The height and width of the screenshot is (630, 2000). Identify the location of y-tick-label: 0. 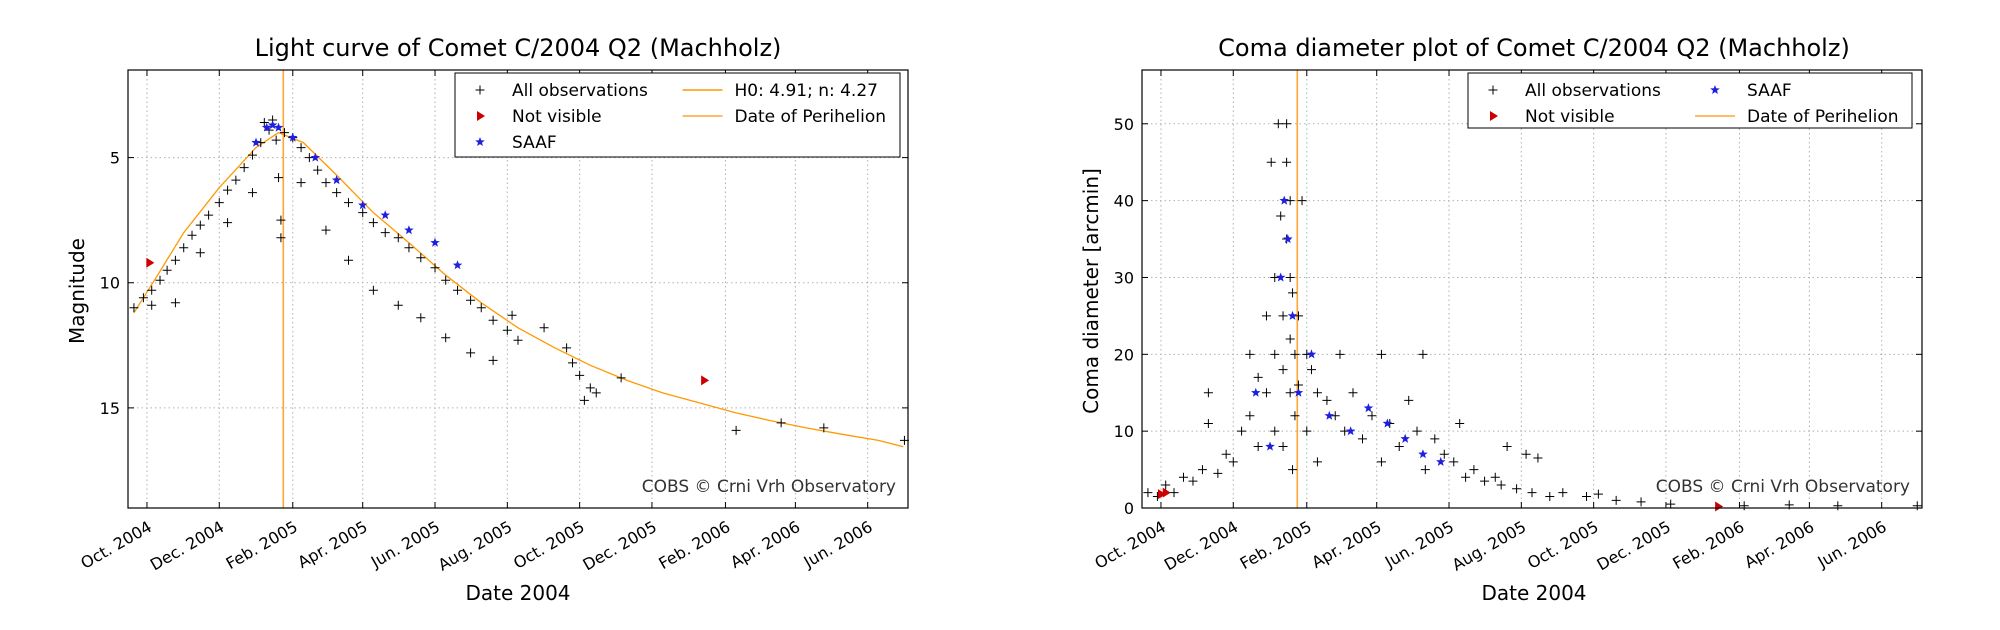
(1129, 508).